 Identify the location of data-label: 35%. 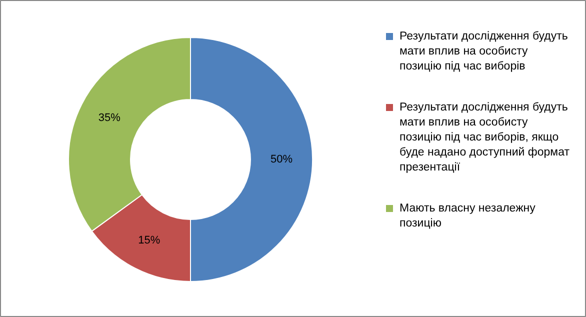
(109, 118).